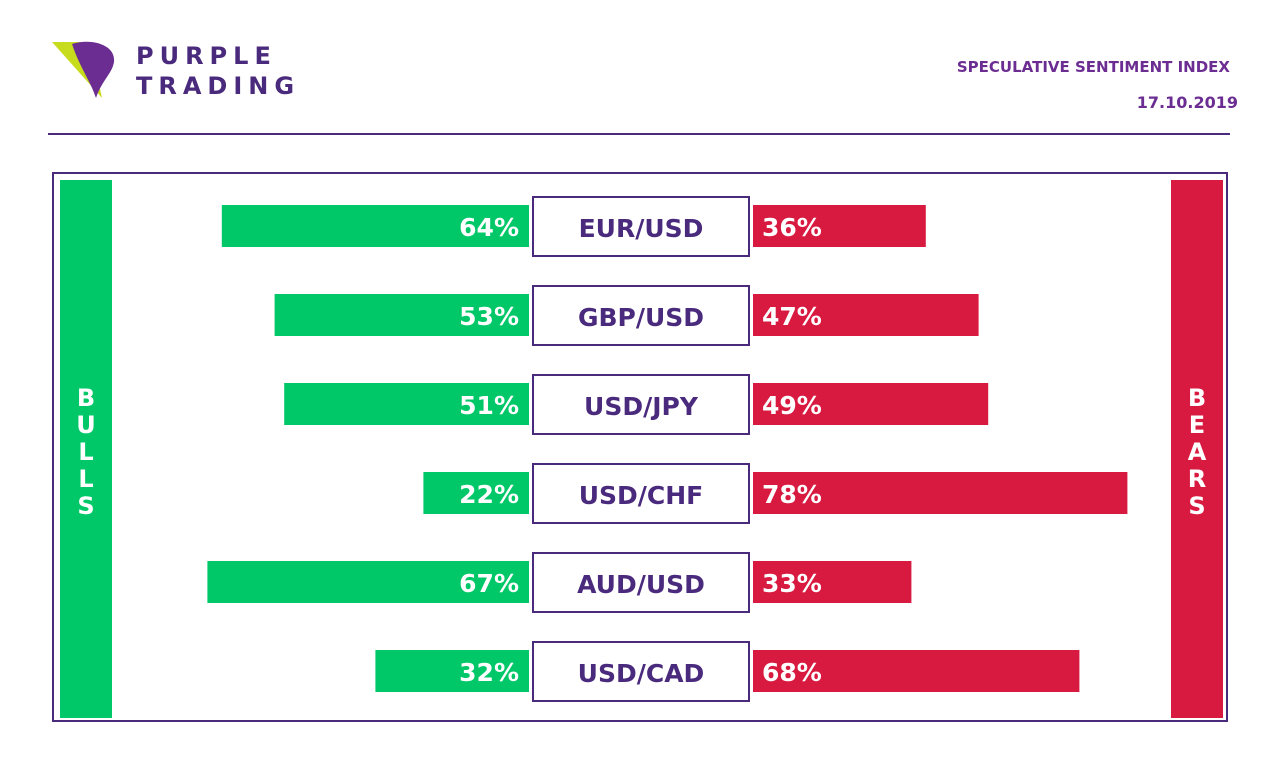  What do you see at coordinates (792, 316) in the screenshot?
I see `bear-value-label: 47%` at bounding box center [792, 316].